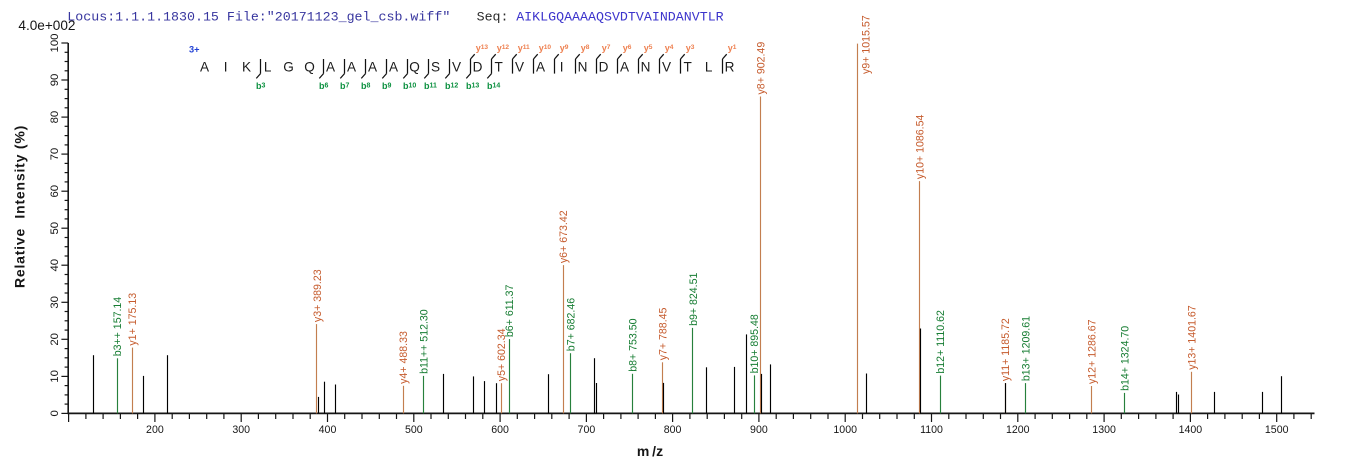  Describe the element at coordinates (246, 66) in the screenshot. I see `svg-text: K` at that location.